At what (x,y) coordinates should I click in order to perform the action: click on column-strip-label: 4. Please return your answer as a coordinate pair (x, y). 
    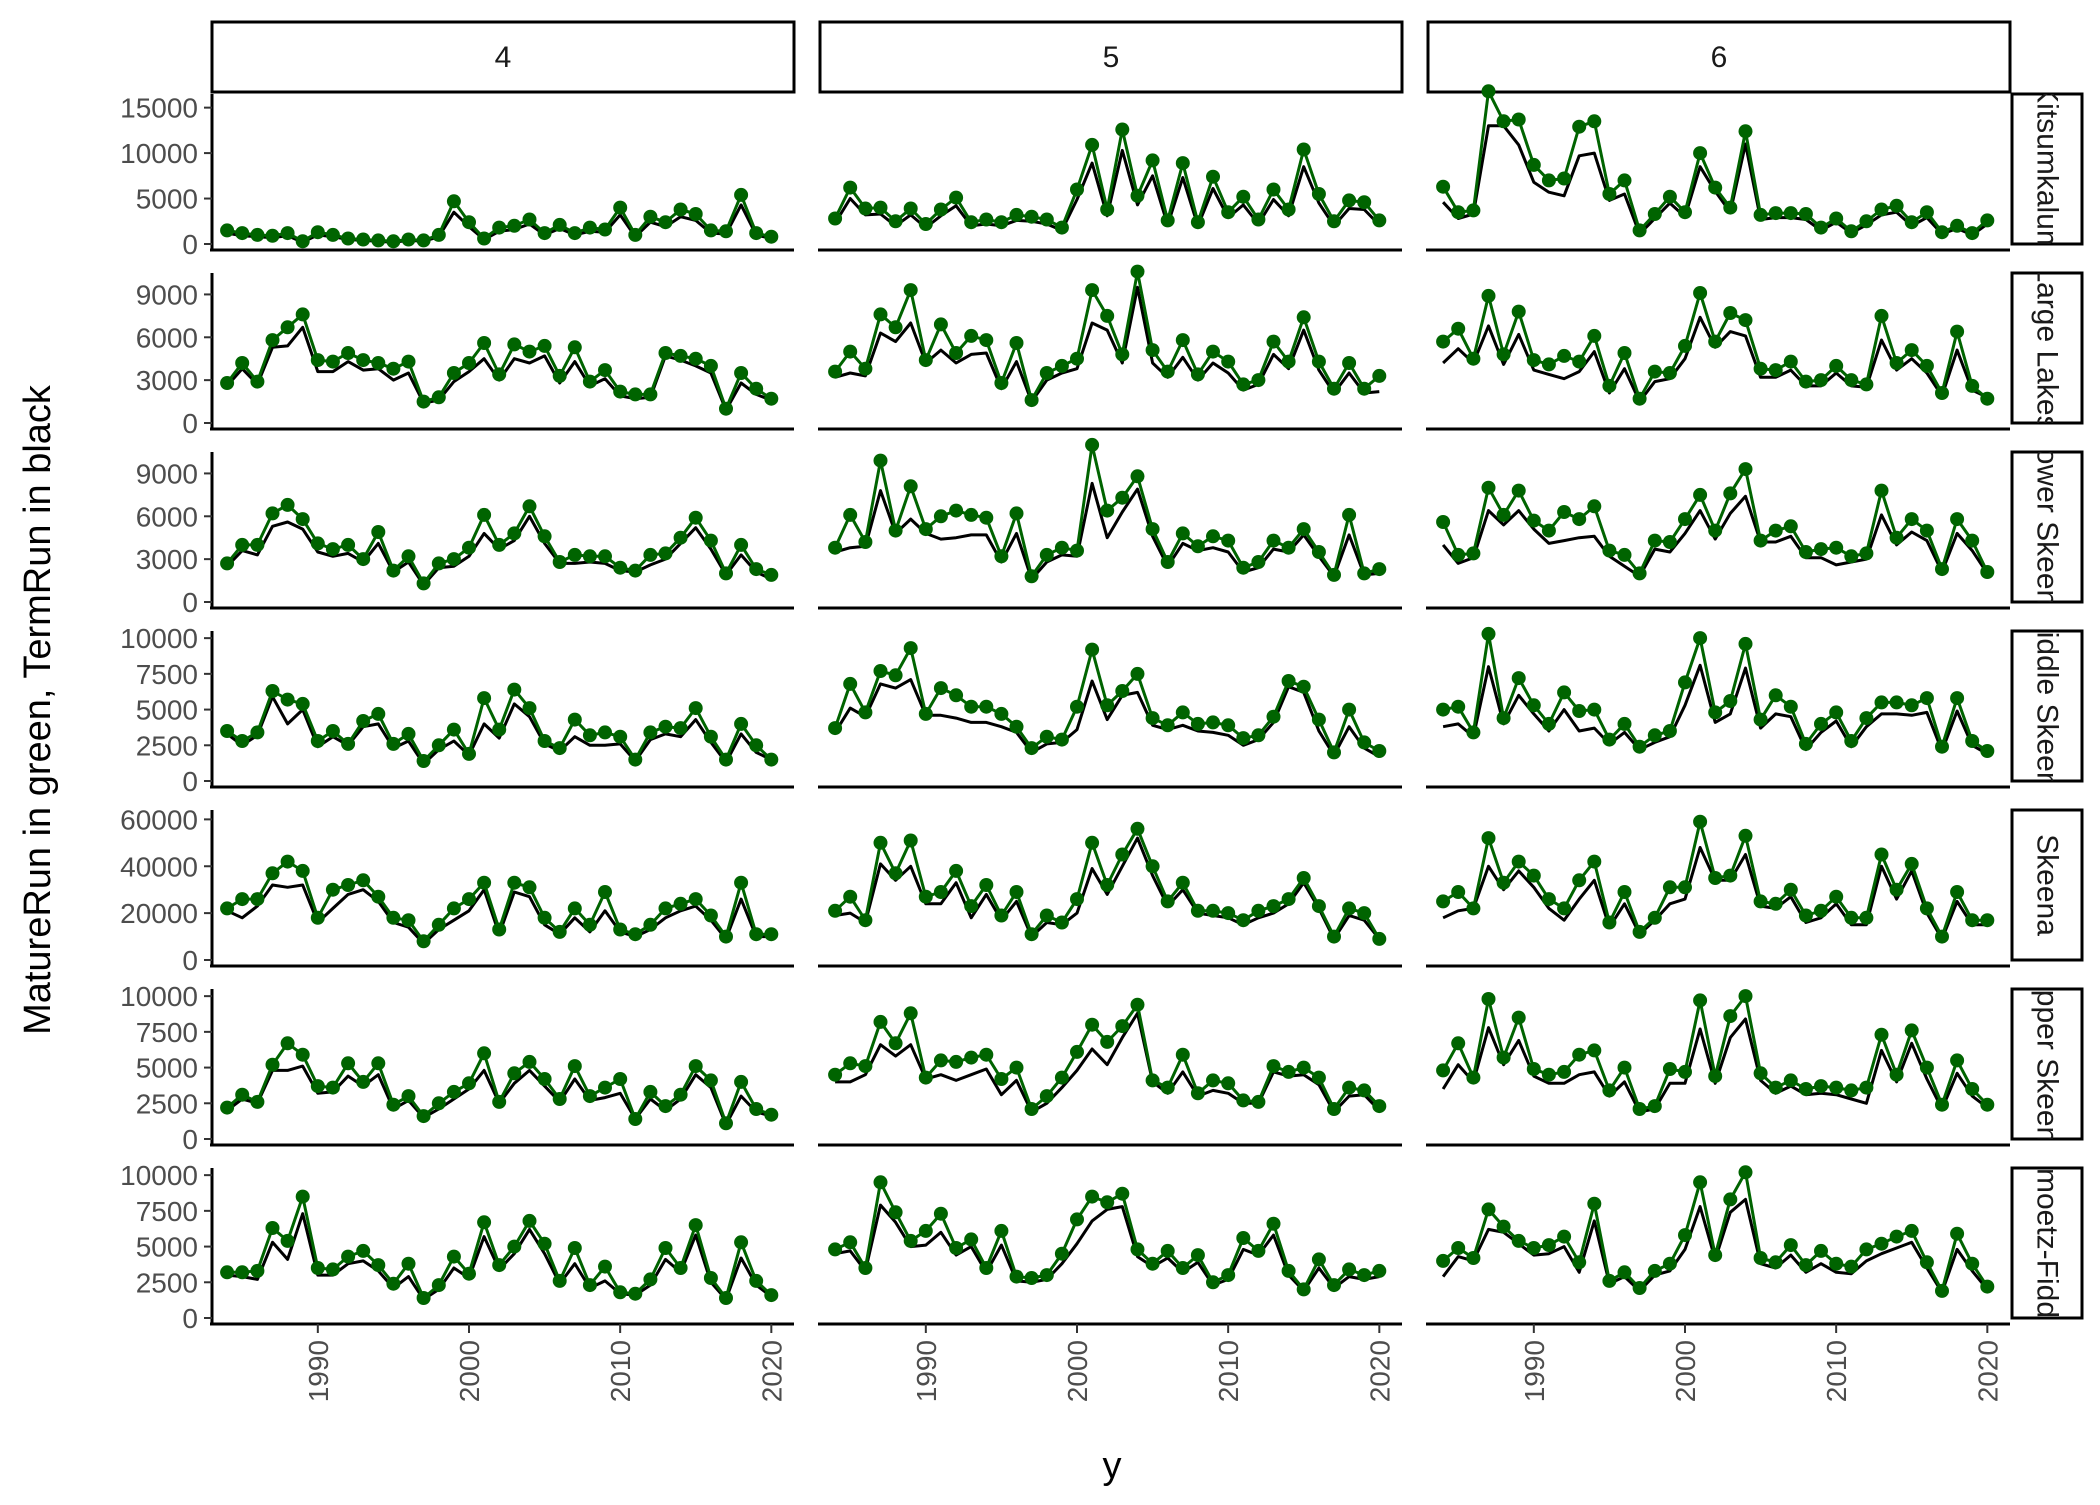
    Looking at the image, I should click on (503, 57).